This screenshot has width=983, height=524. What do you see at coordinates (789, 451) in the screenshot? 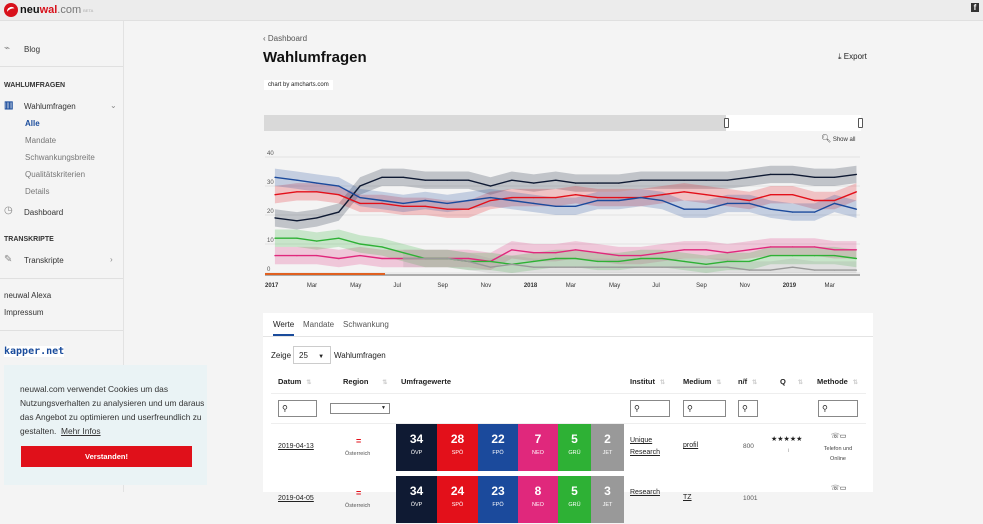
I see `info-icon: i` at bounding box center [789, 451].